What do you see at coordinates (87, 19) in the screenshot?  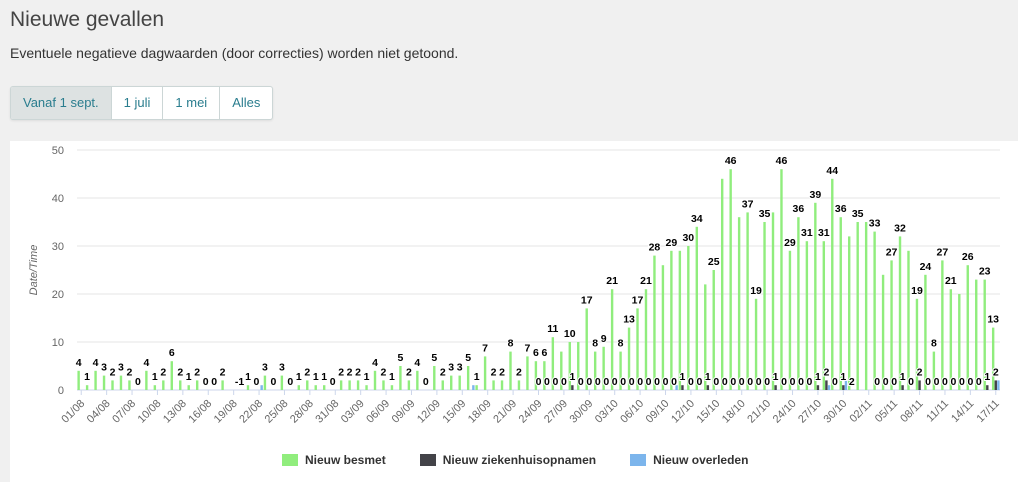 I see `page-title: Nieuwe gevallen` at bounding box center [87, 19].